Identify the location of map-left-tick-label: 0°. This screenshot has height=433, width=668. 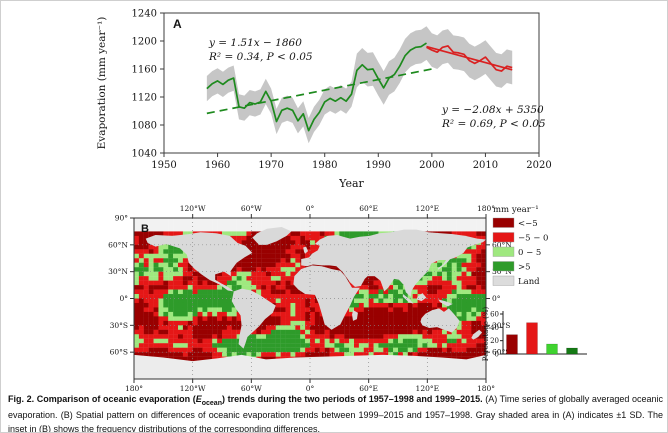
(123, 298).